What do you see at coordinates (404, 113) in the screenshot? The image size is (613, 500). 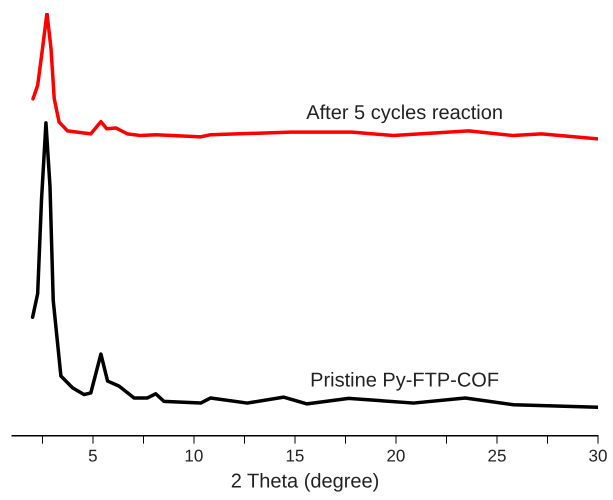 I see `series-label: After 5 cycles reaction` at bounding box center [404, 113].